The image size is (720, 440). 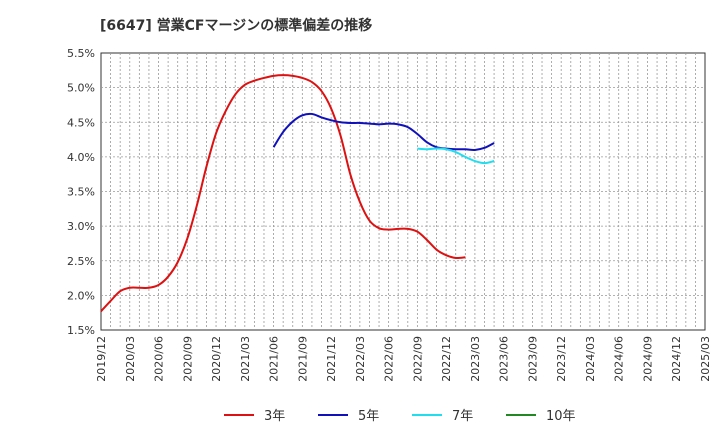 What do you see at coordinates (360, 359) in the screenshot?
I see `x-tick-label: 2022/03` at bounding box center [360, 359].